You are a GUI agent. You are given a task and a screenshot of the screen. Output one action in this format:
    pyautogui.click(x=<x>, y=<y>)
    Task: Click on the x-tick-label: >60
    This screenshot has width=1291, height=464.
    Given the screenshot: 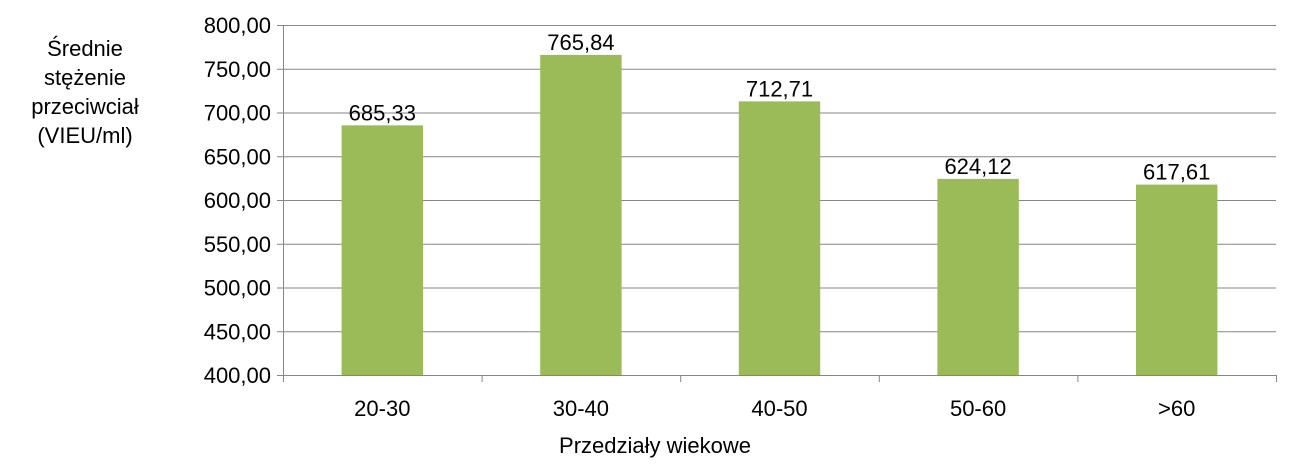 What is the action you would take?
    pyautogui.click(x=1176, y=408)
    